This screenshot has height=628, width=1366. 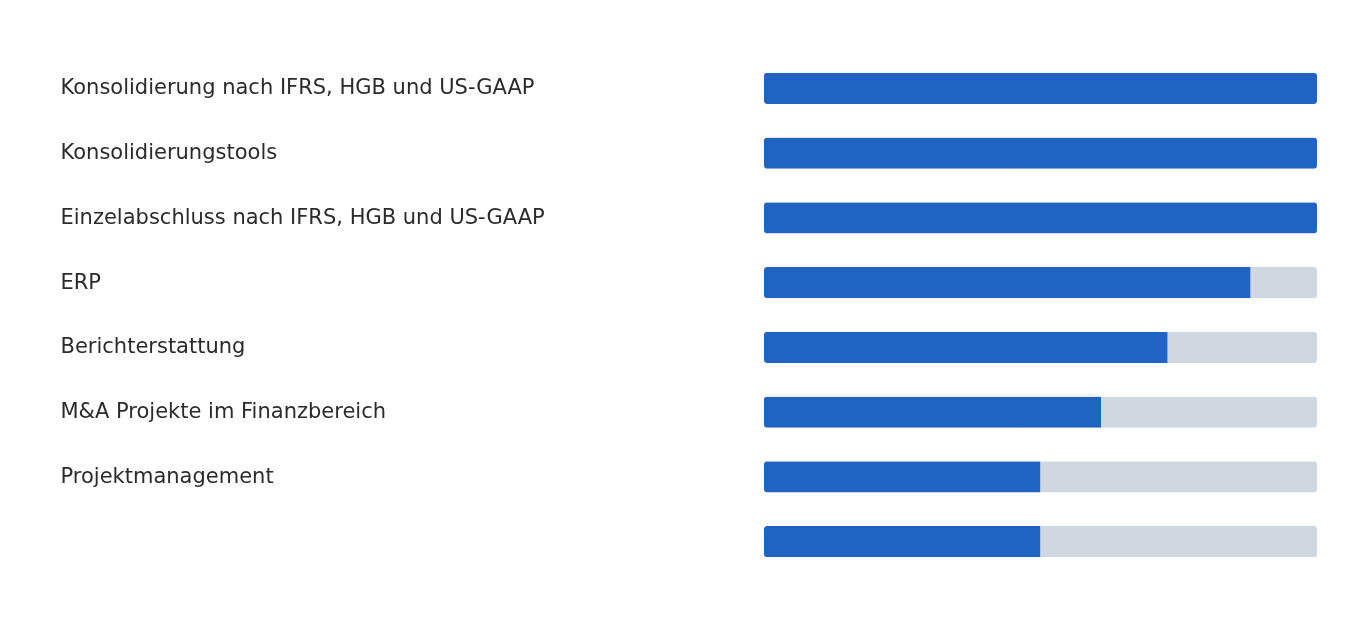 I want to click on y-tick-label: Berichterstattung, so click(x=153, y=346).